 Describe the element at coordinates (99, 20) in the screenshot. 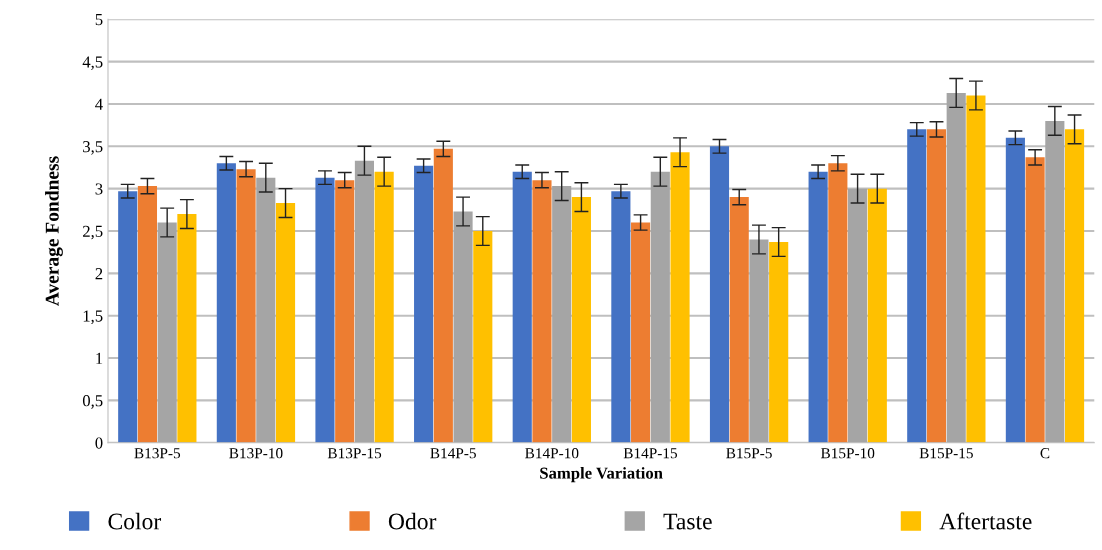

I see `y-tick-label: 5` at that location.